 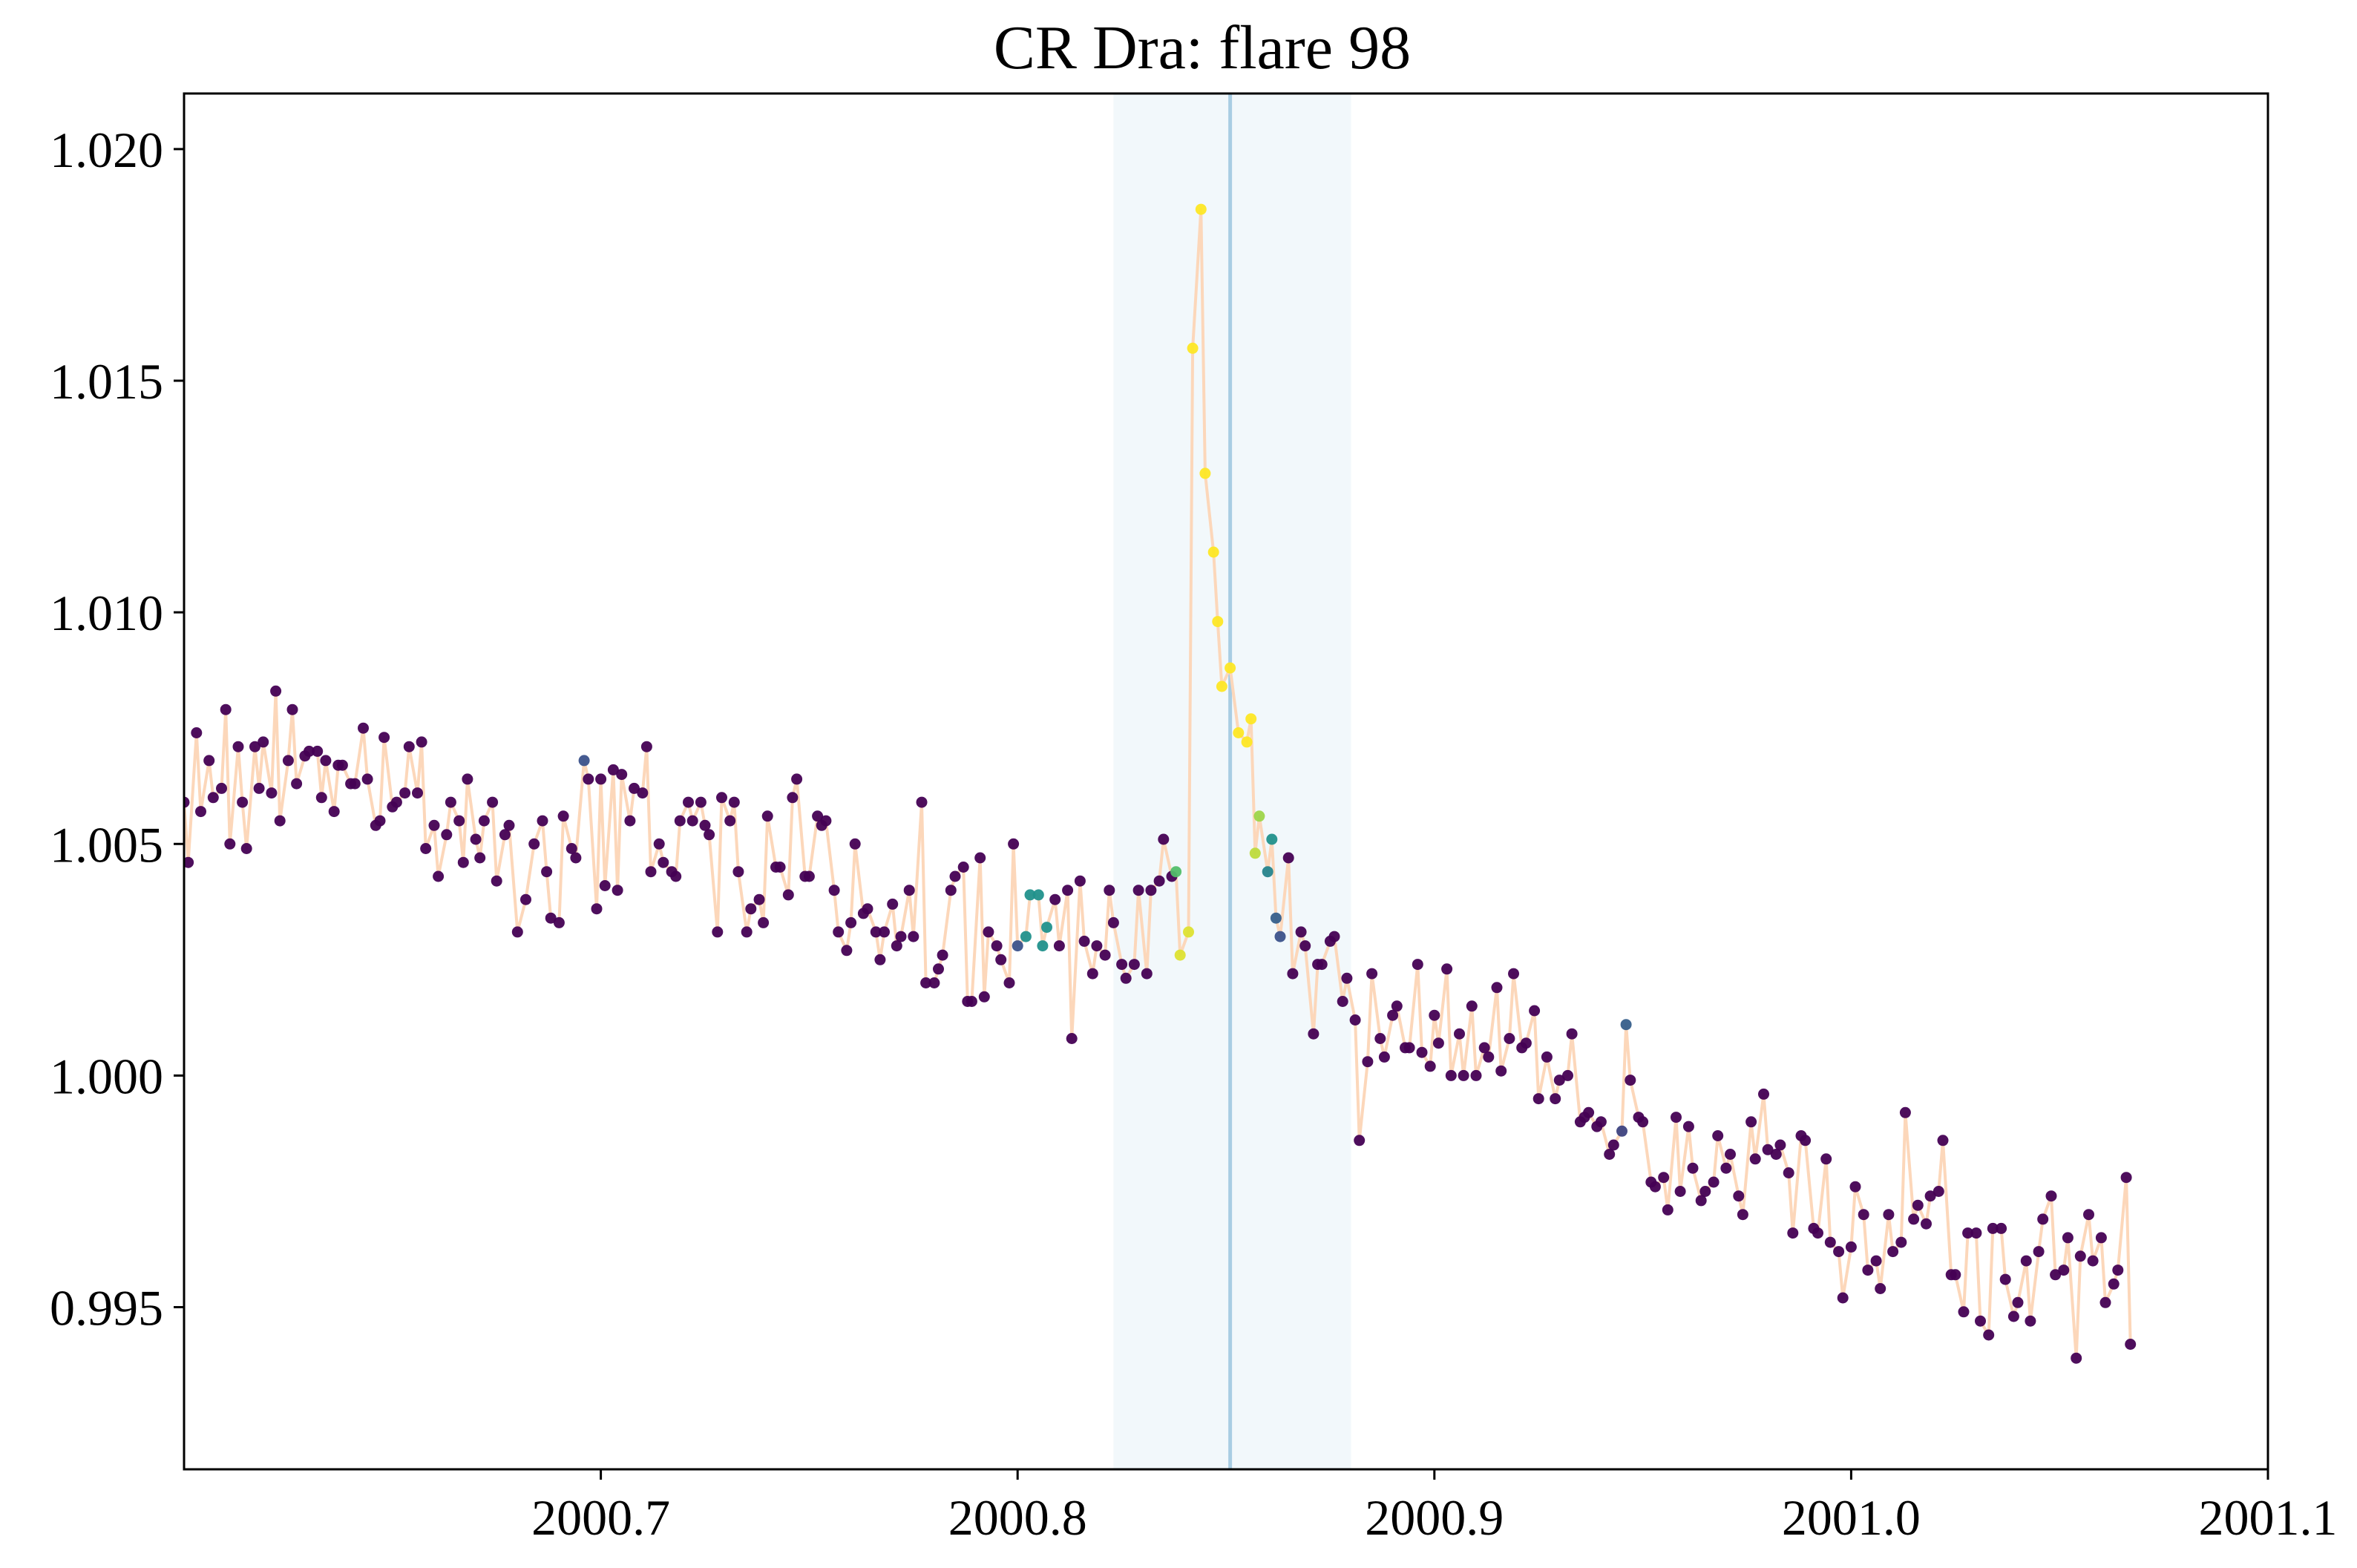 What do you see at coordinates (1232, 781) in the screenshot?
I see `flare-highlight-band` at bounding box center [1232, 781].